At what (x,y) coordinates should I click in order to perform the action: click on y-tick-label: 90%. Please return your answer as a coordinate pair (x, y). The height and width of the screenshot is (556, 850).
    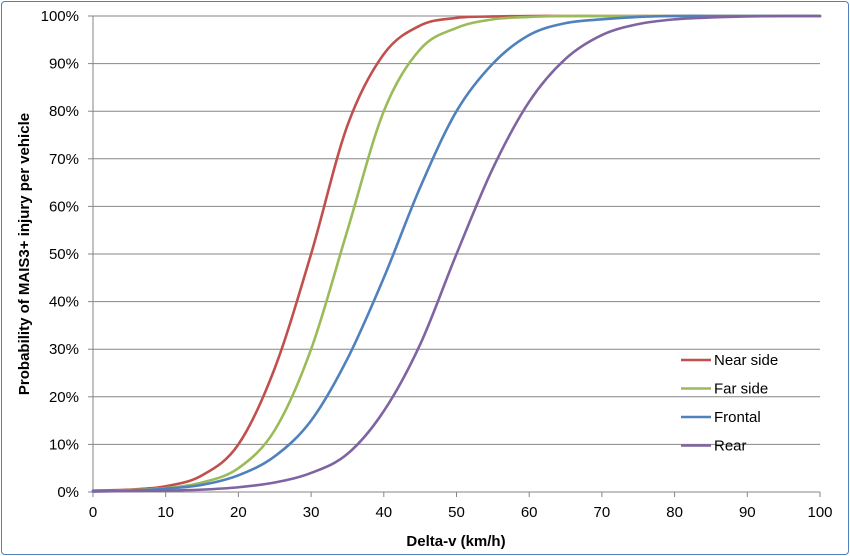
    Looking at the image, I should click on (64, 64).